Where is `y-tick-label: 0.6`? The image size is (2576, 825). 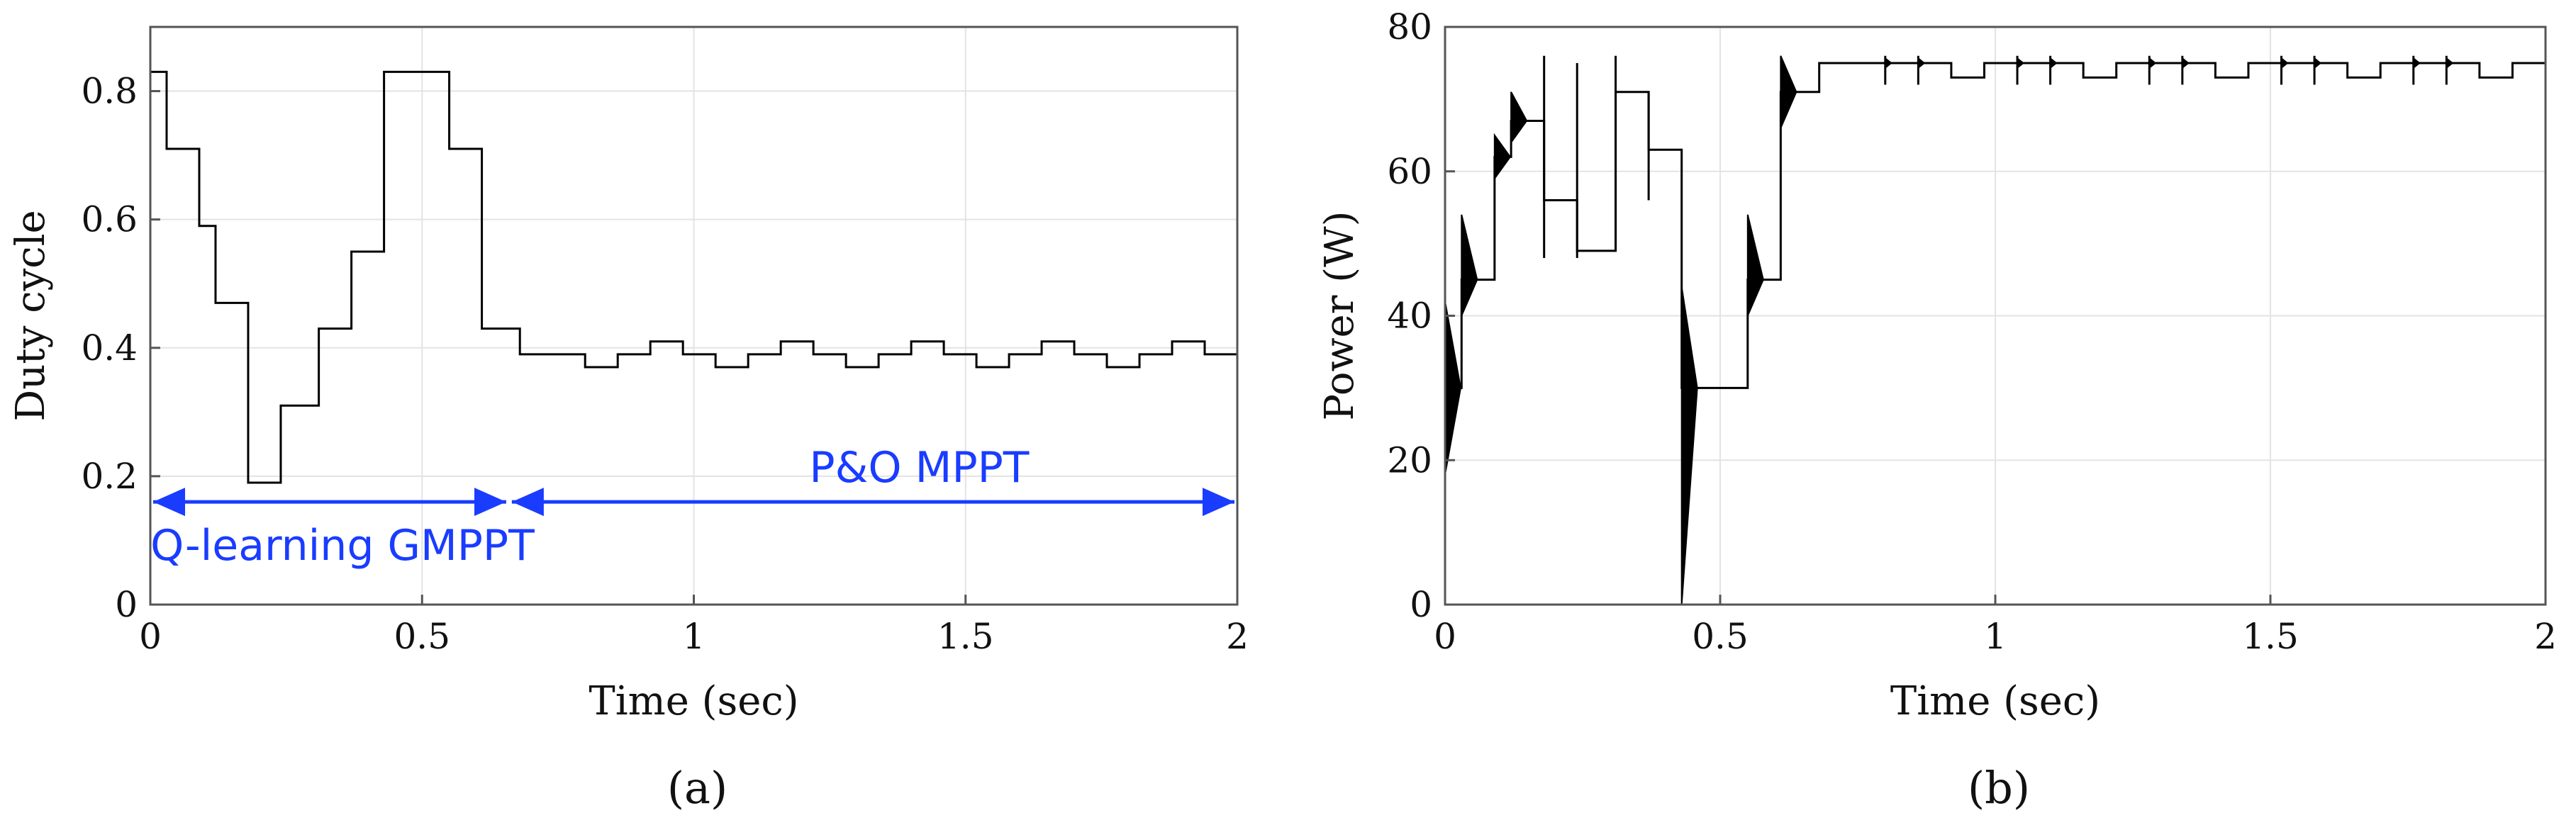
y-tick-label: 0.6 is located at coordinates (109, 219).